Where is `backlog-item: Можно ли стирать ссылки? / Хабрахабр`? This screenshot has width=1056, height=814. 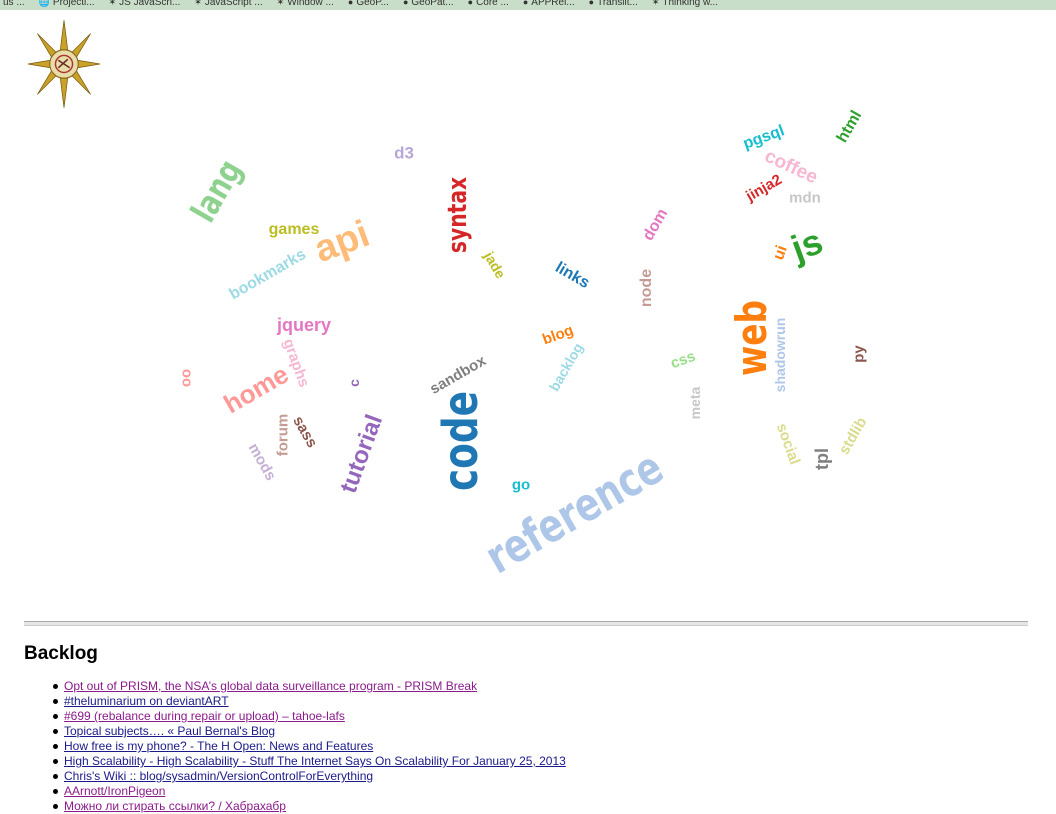
backlog-item: Можно ли стирать ссылки? / Хабрахабр is located at coordinates (309, 806).